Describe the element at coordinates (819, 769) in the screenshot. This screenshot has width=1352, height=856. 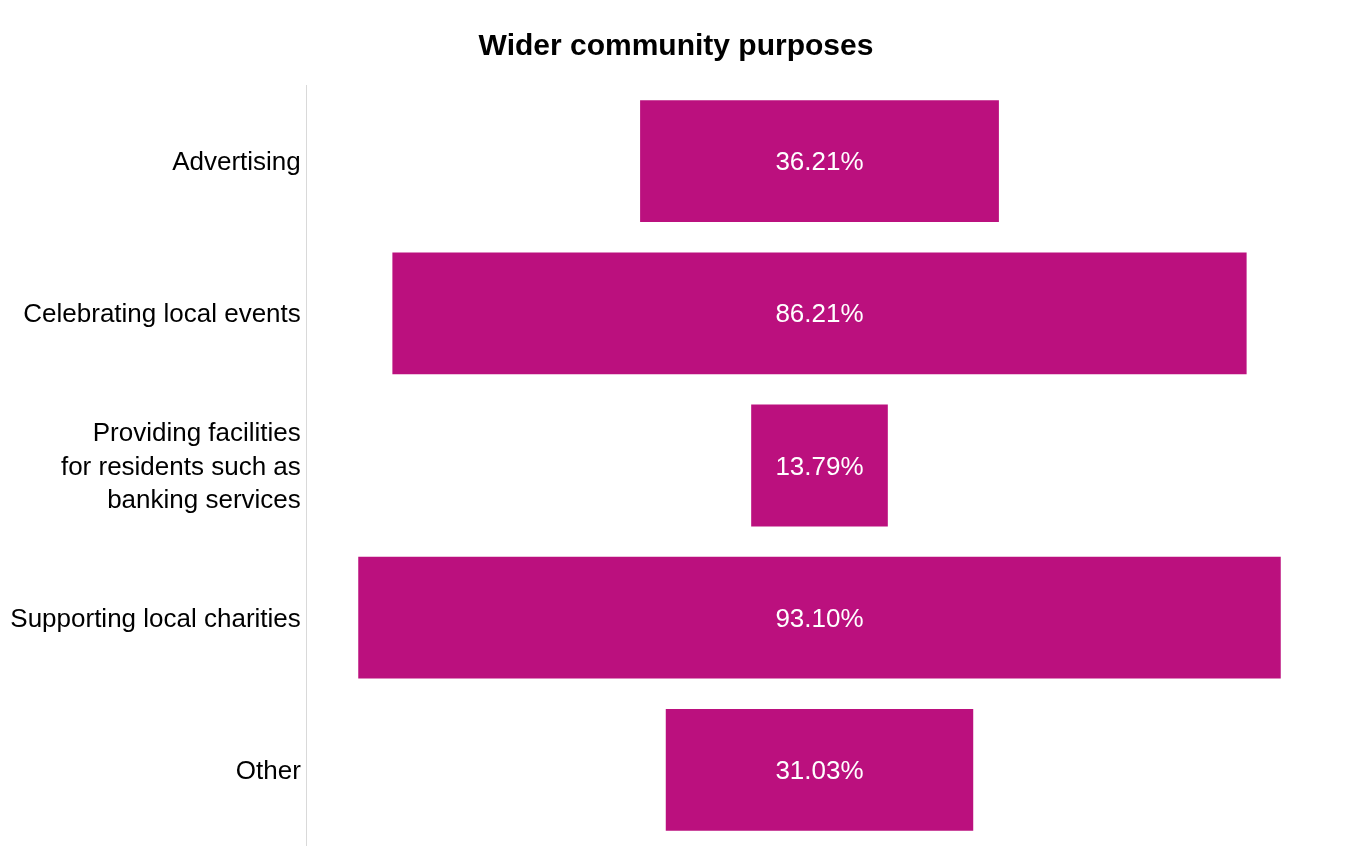
I see `data-label: 31.03%` at that location.